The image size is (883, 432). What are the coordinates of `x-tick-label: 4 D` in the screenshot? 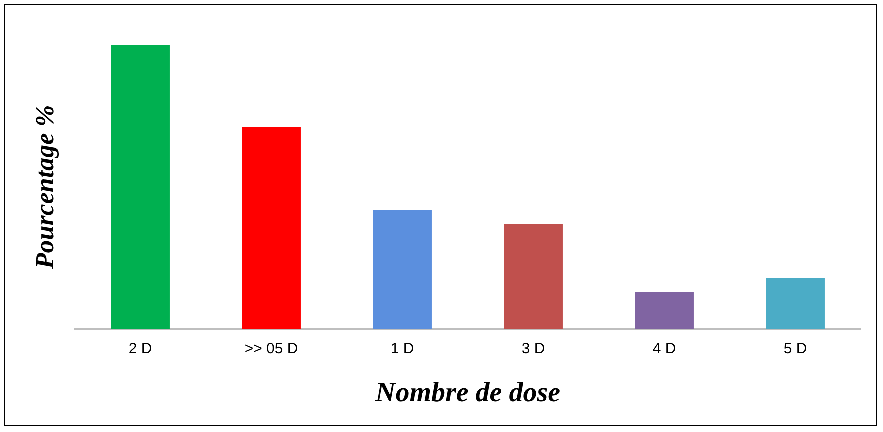 It's located at (664, 349).